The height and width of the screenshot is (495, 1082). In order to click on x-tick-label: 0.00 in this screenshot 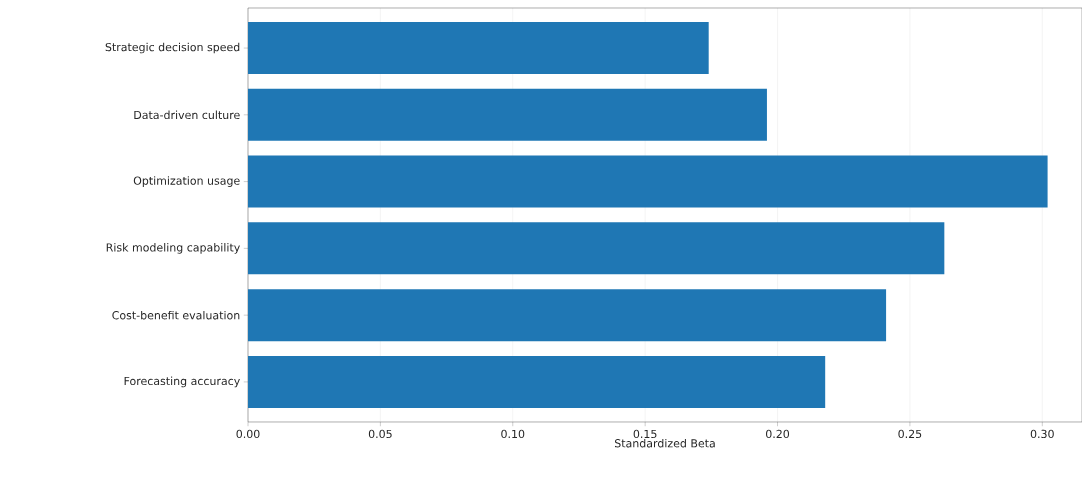, I will do `click(248, 434)`.